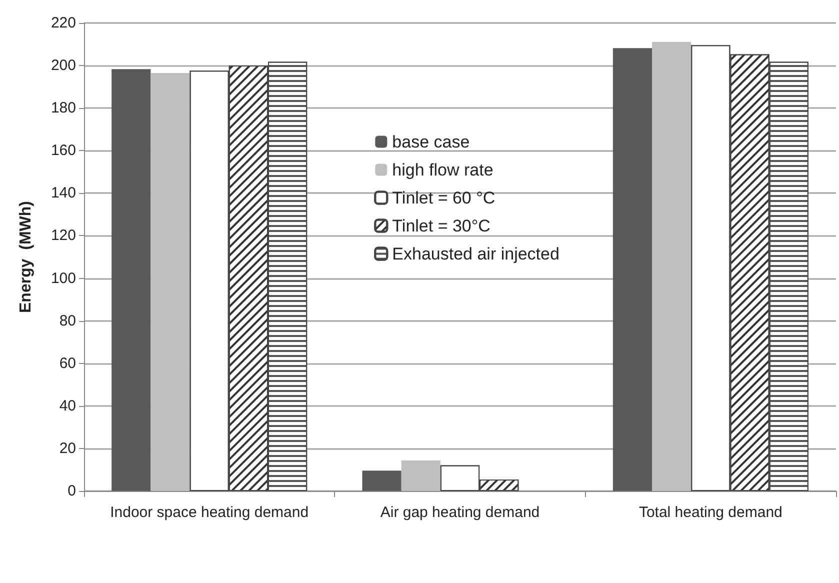 This screenshot has height=583, width=839. Describe the element at coordinates (67, 363) in the screenshot. I see `y-tick-label: 60` at that location.